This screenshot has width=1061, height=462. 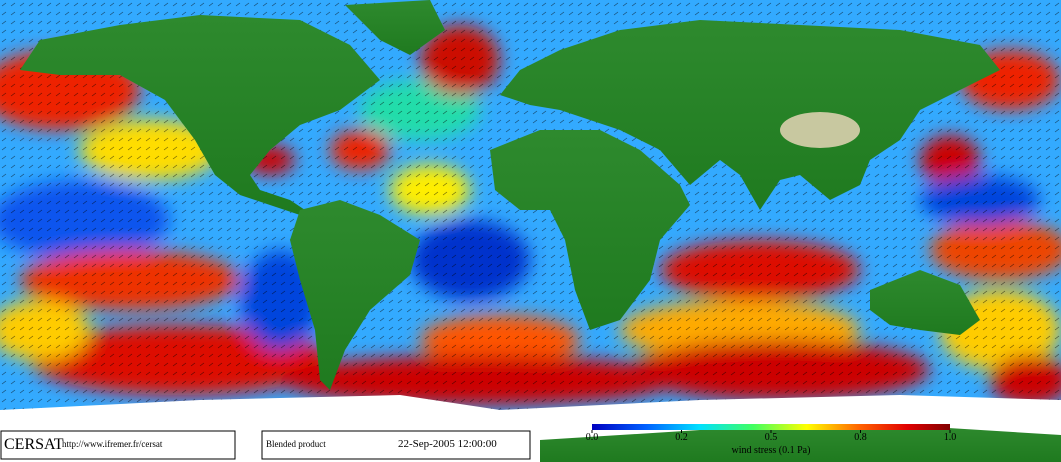 I want to click on colorbar, so click(x=771, y=427).